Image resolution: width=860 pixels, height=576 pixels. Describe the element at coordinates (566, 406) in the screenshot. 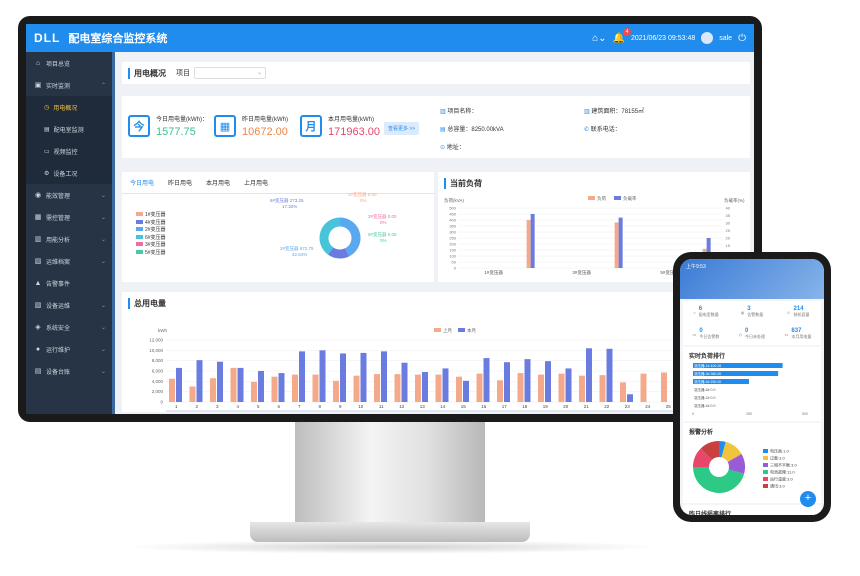

I see `x-tick-label: 20` at that location.